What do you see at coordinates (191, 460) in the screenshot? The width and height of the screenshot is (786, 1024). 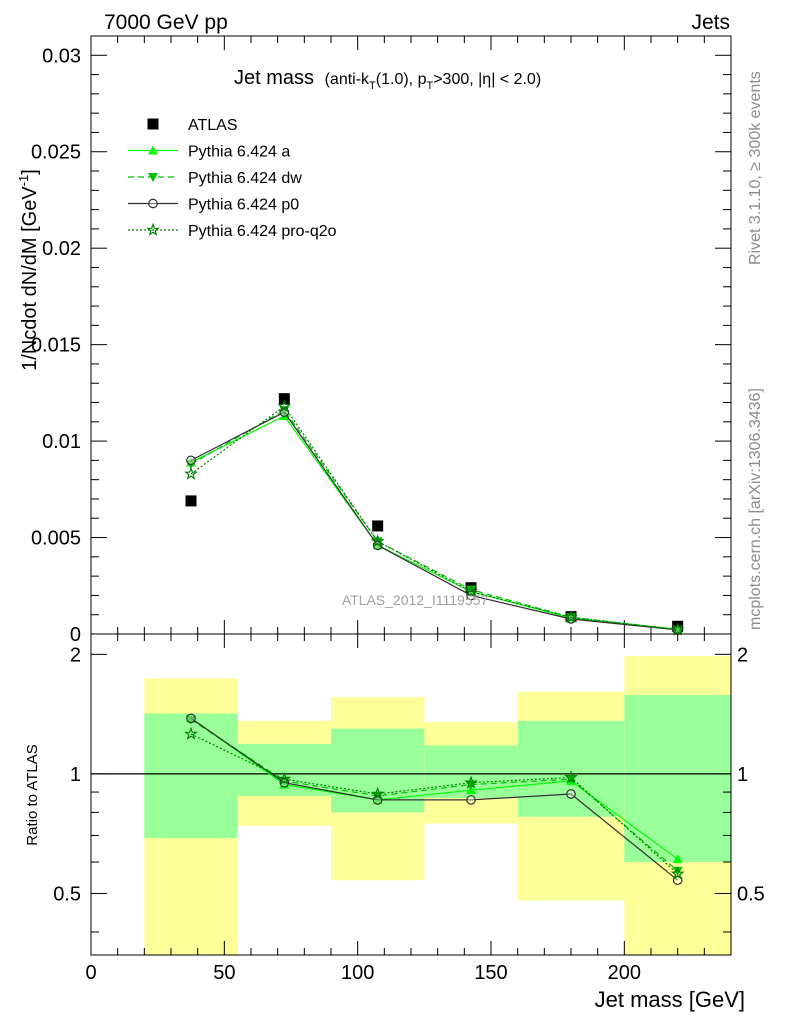 I see `point-p0` at bounding box center [191, 460].